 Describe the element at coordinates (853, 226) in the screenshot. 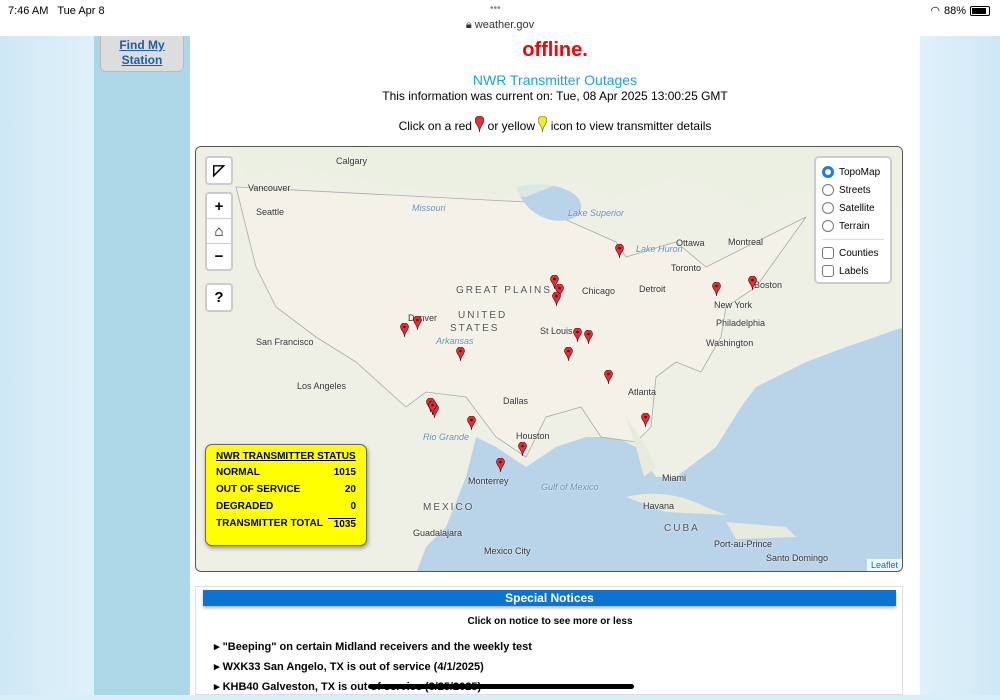

I see `layer-terrain: Terrain` at that location.